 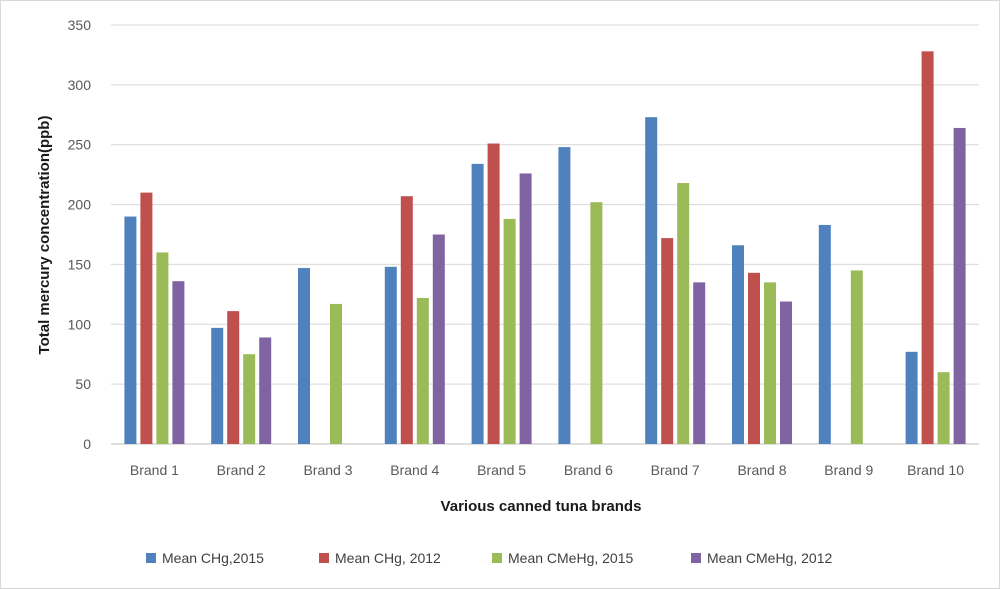 What do you see at coordinates (83, 384) in the screenshot?
I see `y-tick-label: 50` at bounding box center [83, 384].